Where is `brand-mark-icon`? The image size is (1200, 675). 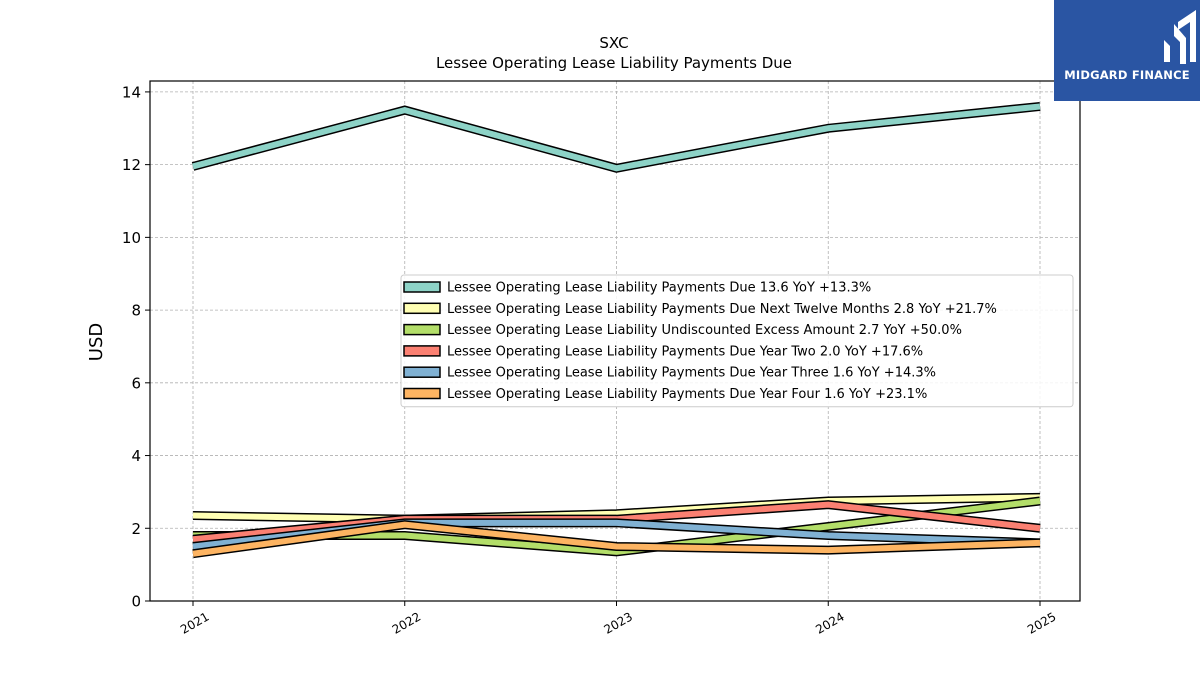
brand-mark-icon is located at coordinates (1180, 37).